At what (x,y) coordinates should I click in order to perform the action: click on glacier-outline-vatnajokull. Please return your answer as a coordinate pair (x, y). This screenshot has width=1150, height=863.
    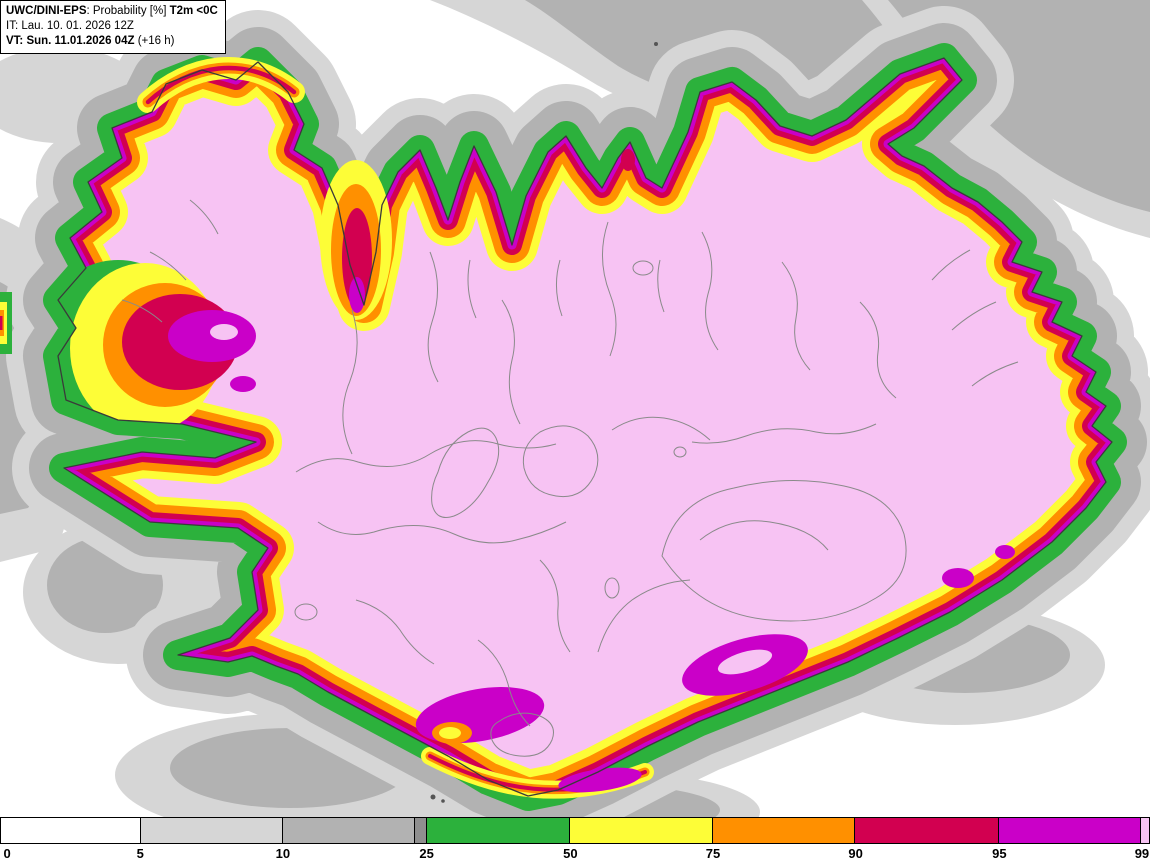
    Looking at the image, I should click on (784, 550).